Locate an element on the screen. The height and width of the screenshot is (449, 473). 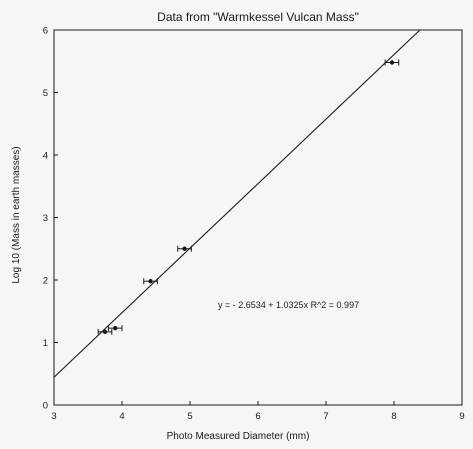
y-tick-label: 2 is located at coordinates (45, 281).